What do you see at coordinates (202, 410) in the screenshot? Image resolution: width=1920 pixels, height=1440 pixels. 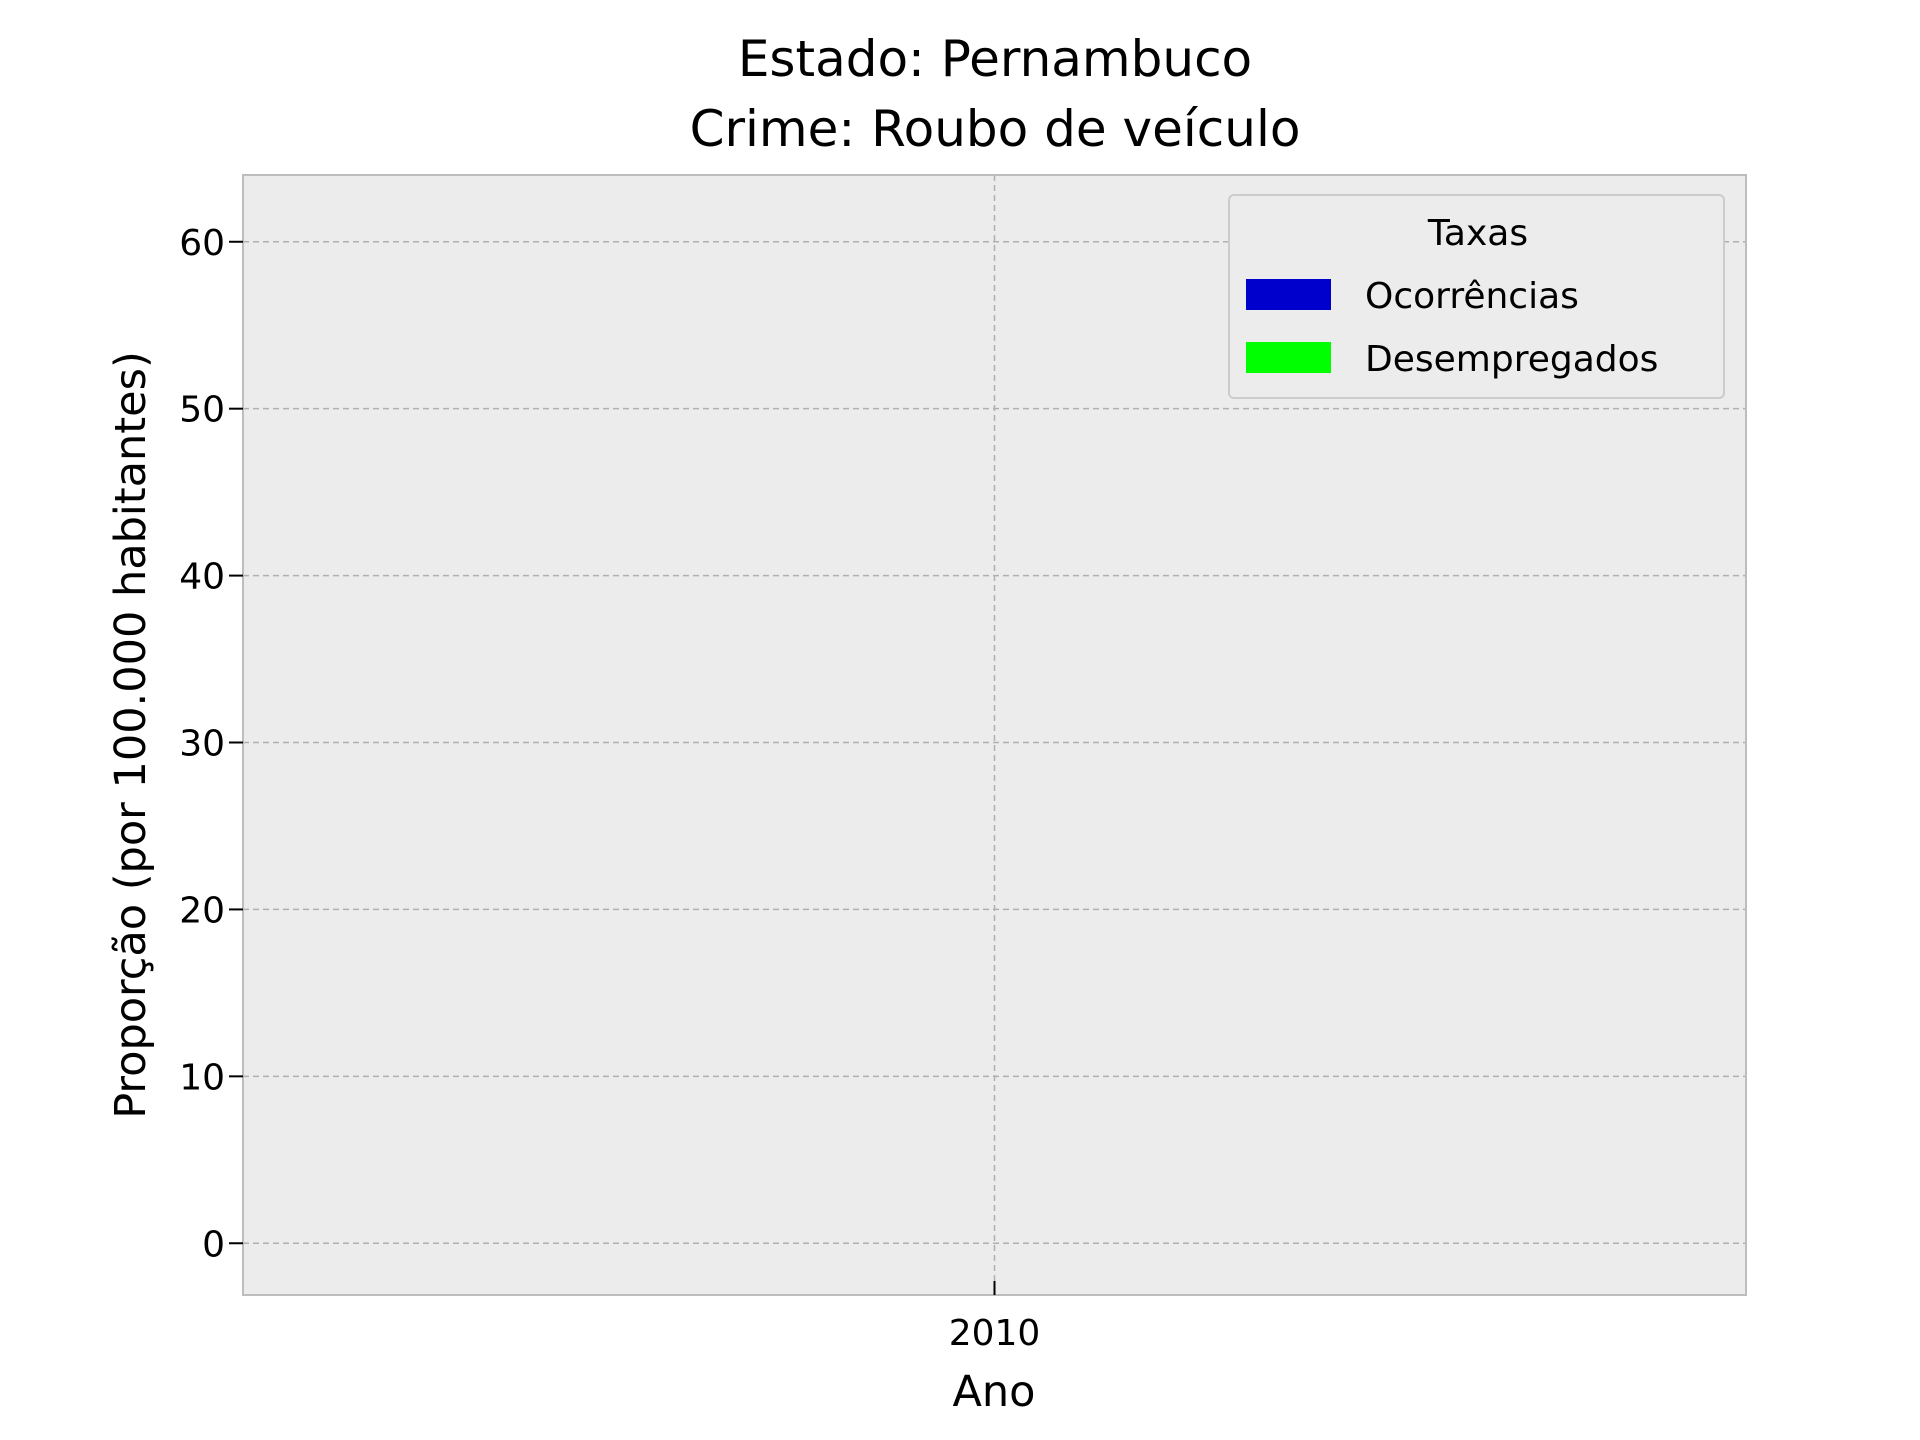 I see `y-tick-label: 50` at bounding box center [202, 410].